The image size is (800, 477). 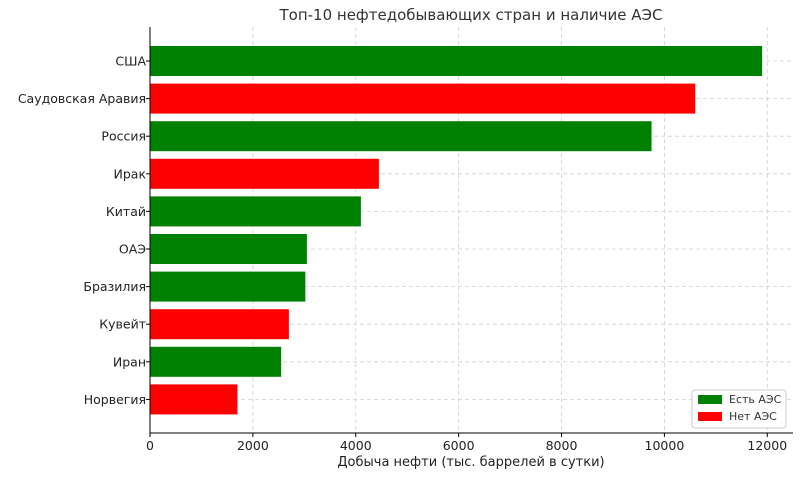 What do you see at coordinates (253, 445) in the screenshot?
I see `x-tick-label: 2000` at bounding box center [253, 445].